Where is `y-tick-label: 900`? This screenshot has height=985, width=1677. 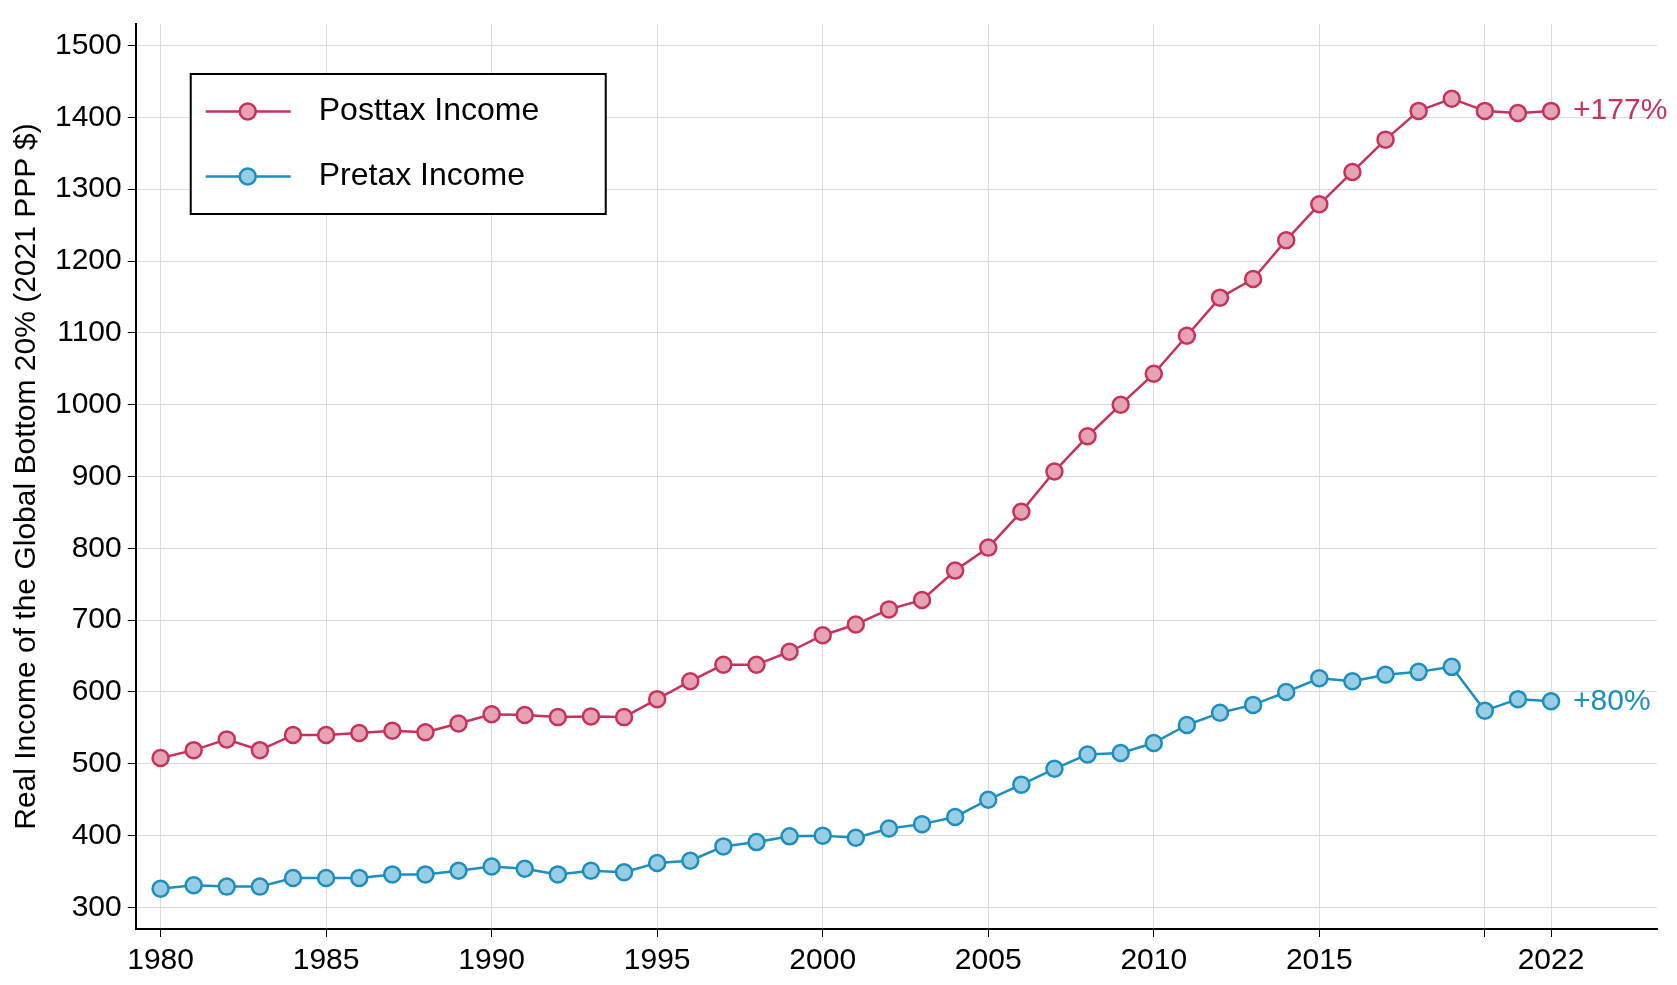 y-tick-label: 900 is located at coordinates (96, 474).